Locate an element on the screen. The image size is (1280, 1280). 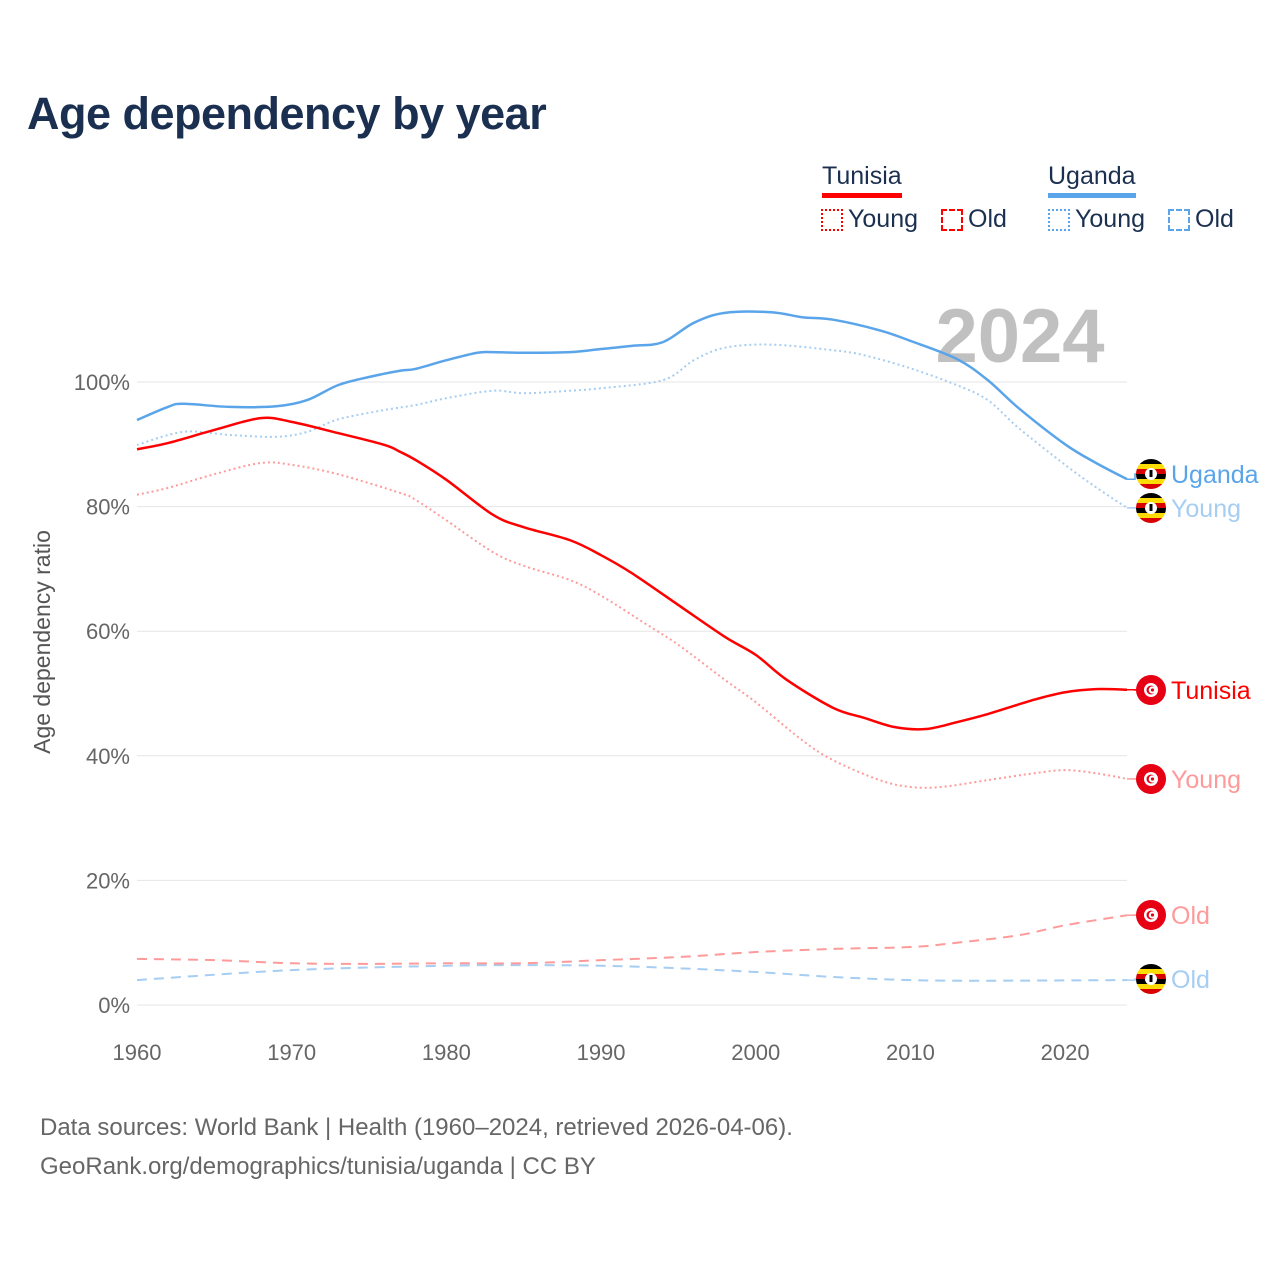
legend-tunisia: Tunisia is located at coordinates (862, 180).